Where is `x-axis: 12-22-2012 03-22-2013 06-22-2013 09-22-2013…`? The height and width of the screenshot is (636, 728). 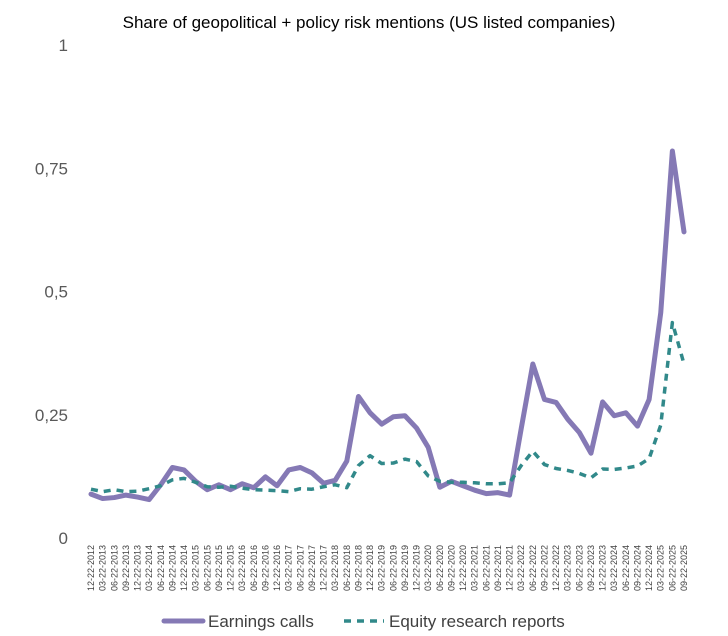
x-axis: 12-22-2012 03-22-2013 06-22-2013 09-22-2013… is located at coordinates (387, 568).